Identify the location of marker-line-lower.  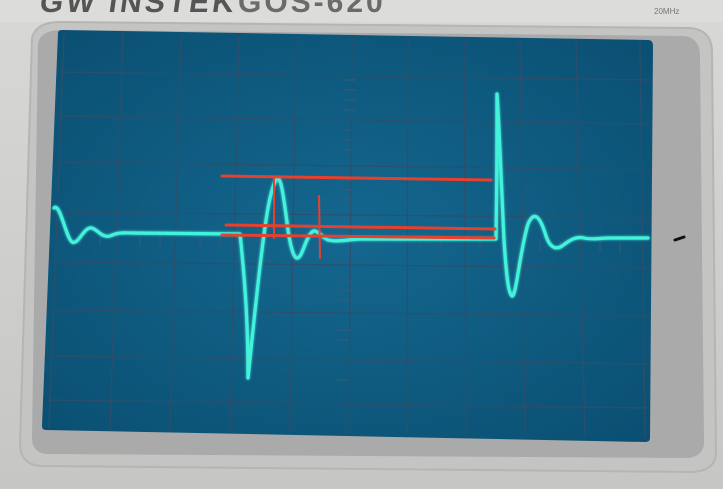
(358, 236).